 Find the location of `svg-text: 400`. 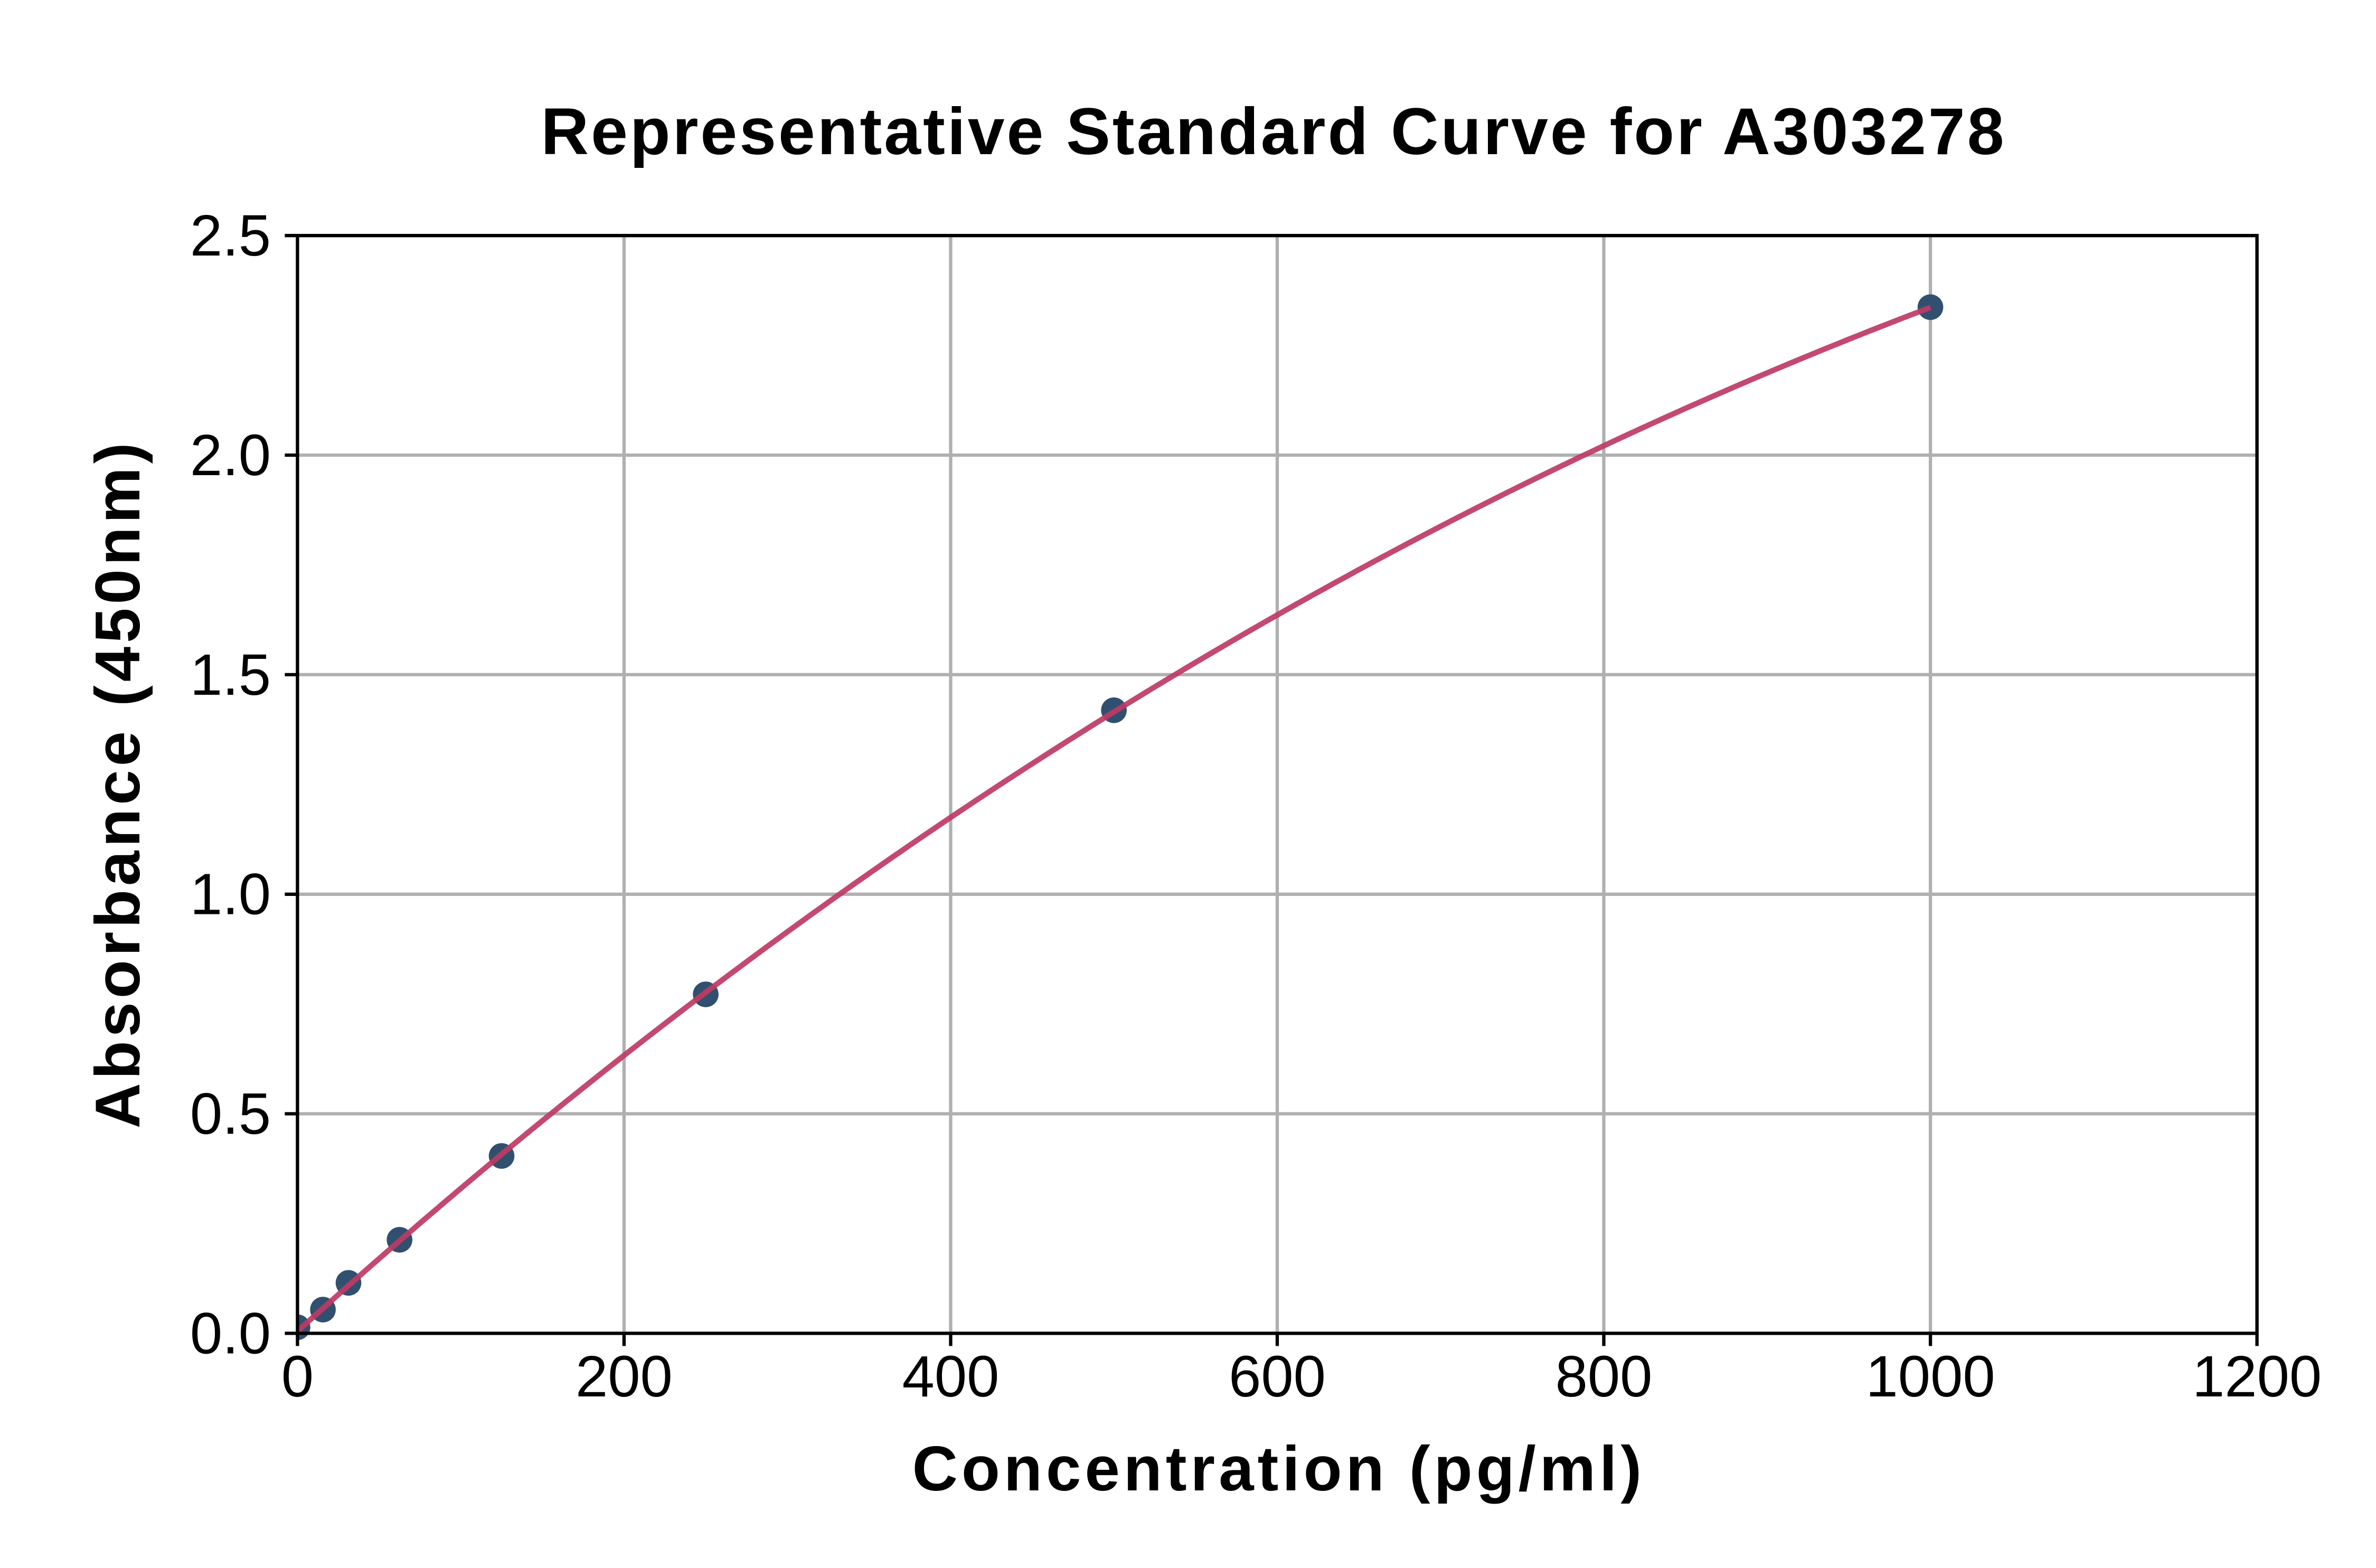

svg-text: 400 is located at coordinates (951, 1376).